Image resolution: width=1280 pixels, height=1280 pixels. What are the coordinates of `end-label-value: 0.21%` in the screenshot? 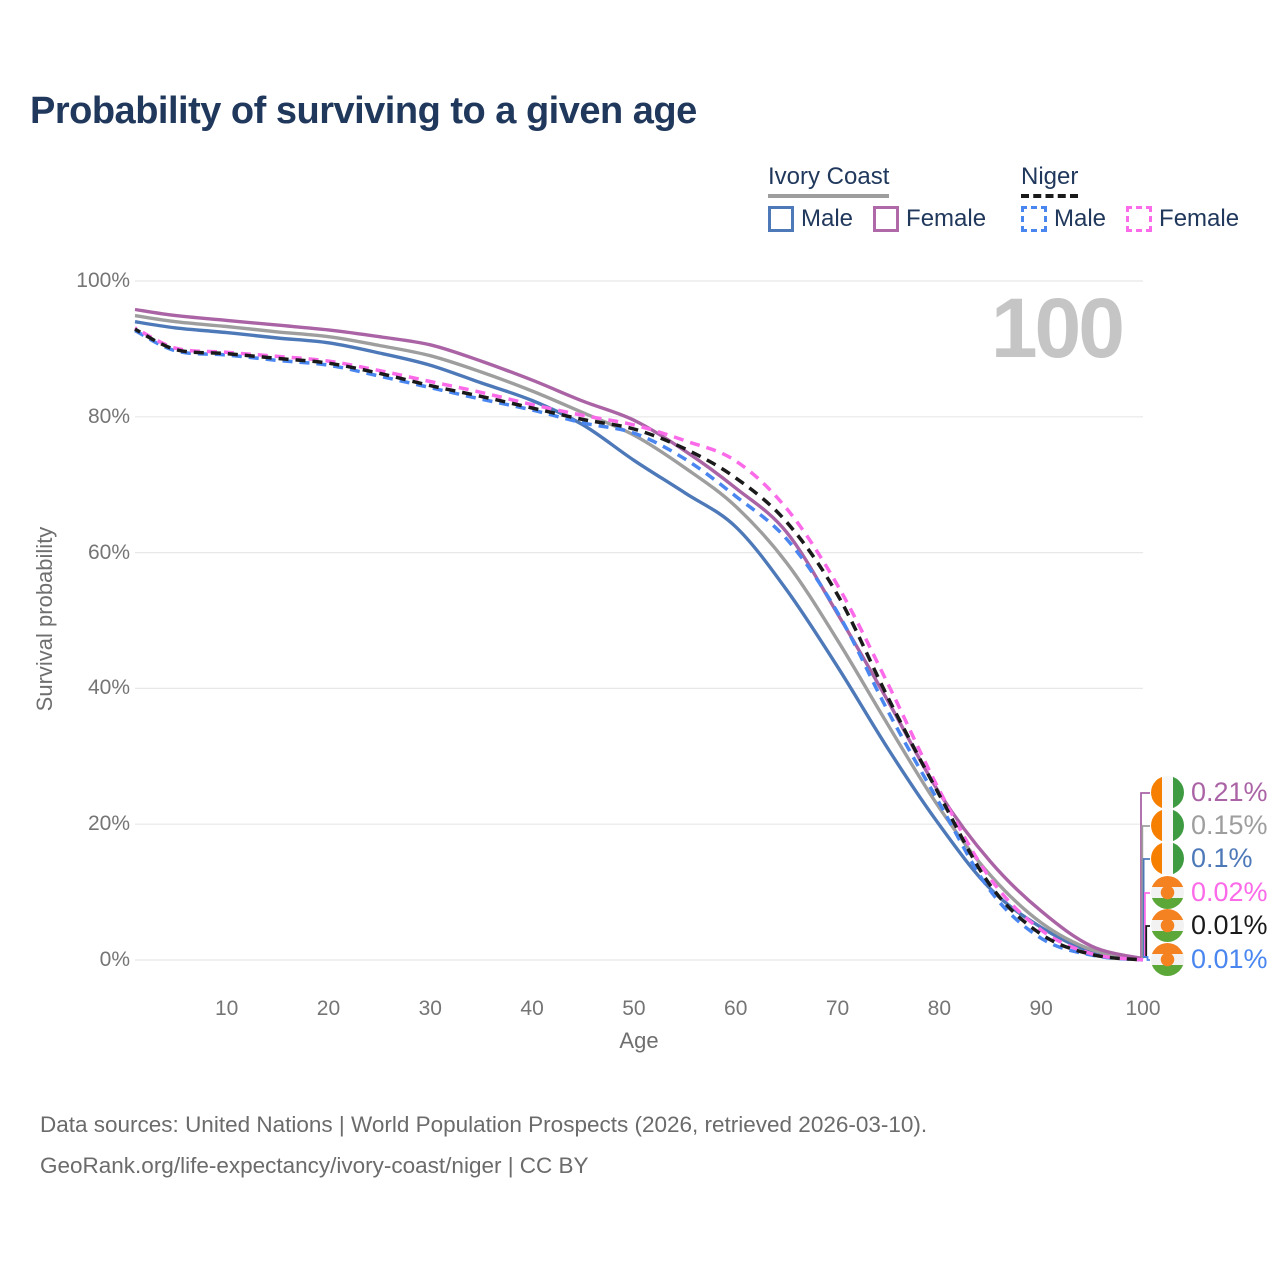 It's located at (1229, 792).